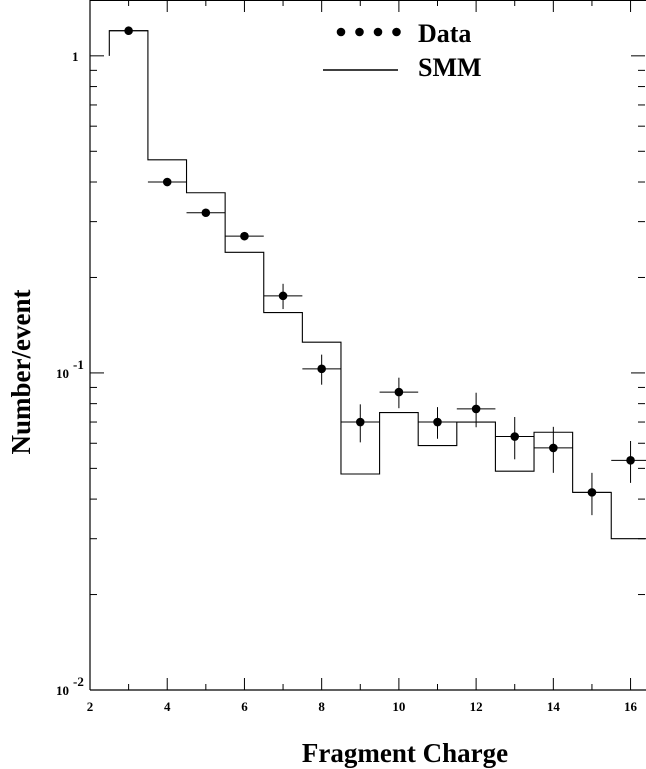 The height and width of the screenshot is (769, 646). What do you see at coordinates (167, 706) in the screenshot?
I see `x-tick-label: 4` at bounding box center [167, 706].